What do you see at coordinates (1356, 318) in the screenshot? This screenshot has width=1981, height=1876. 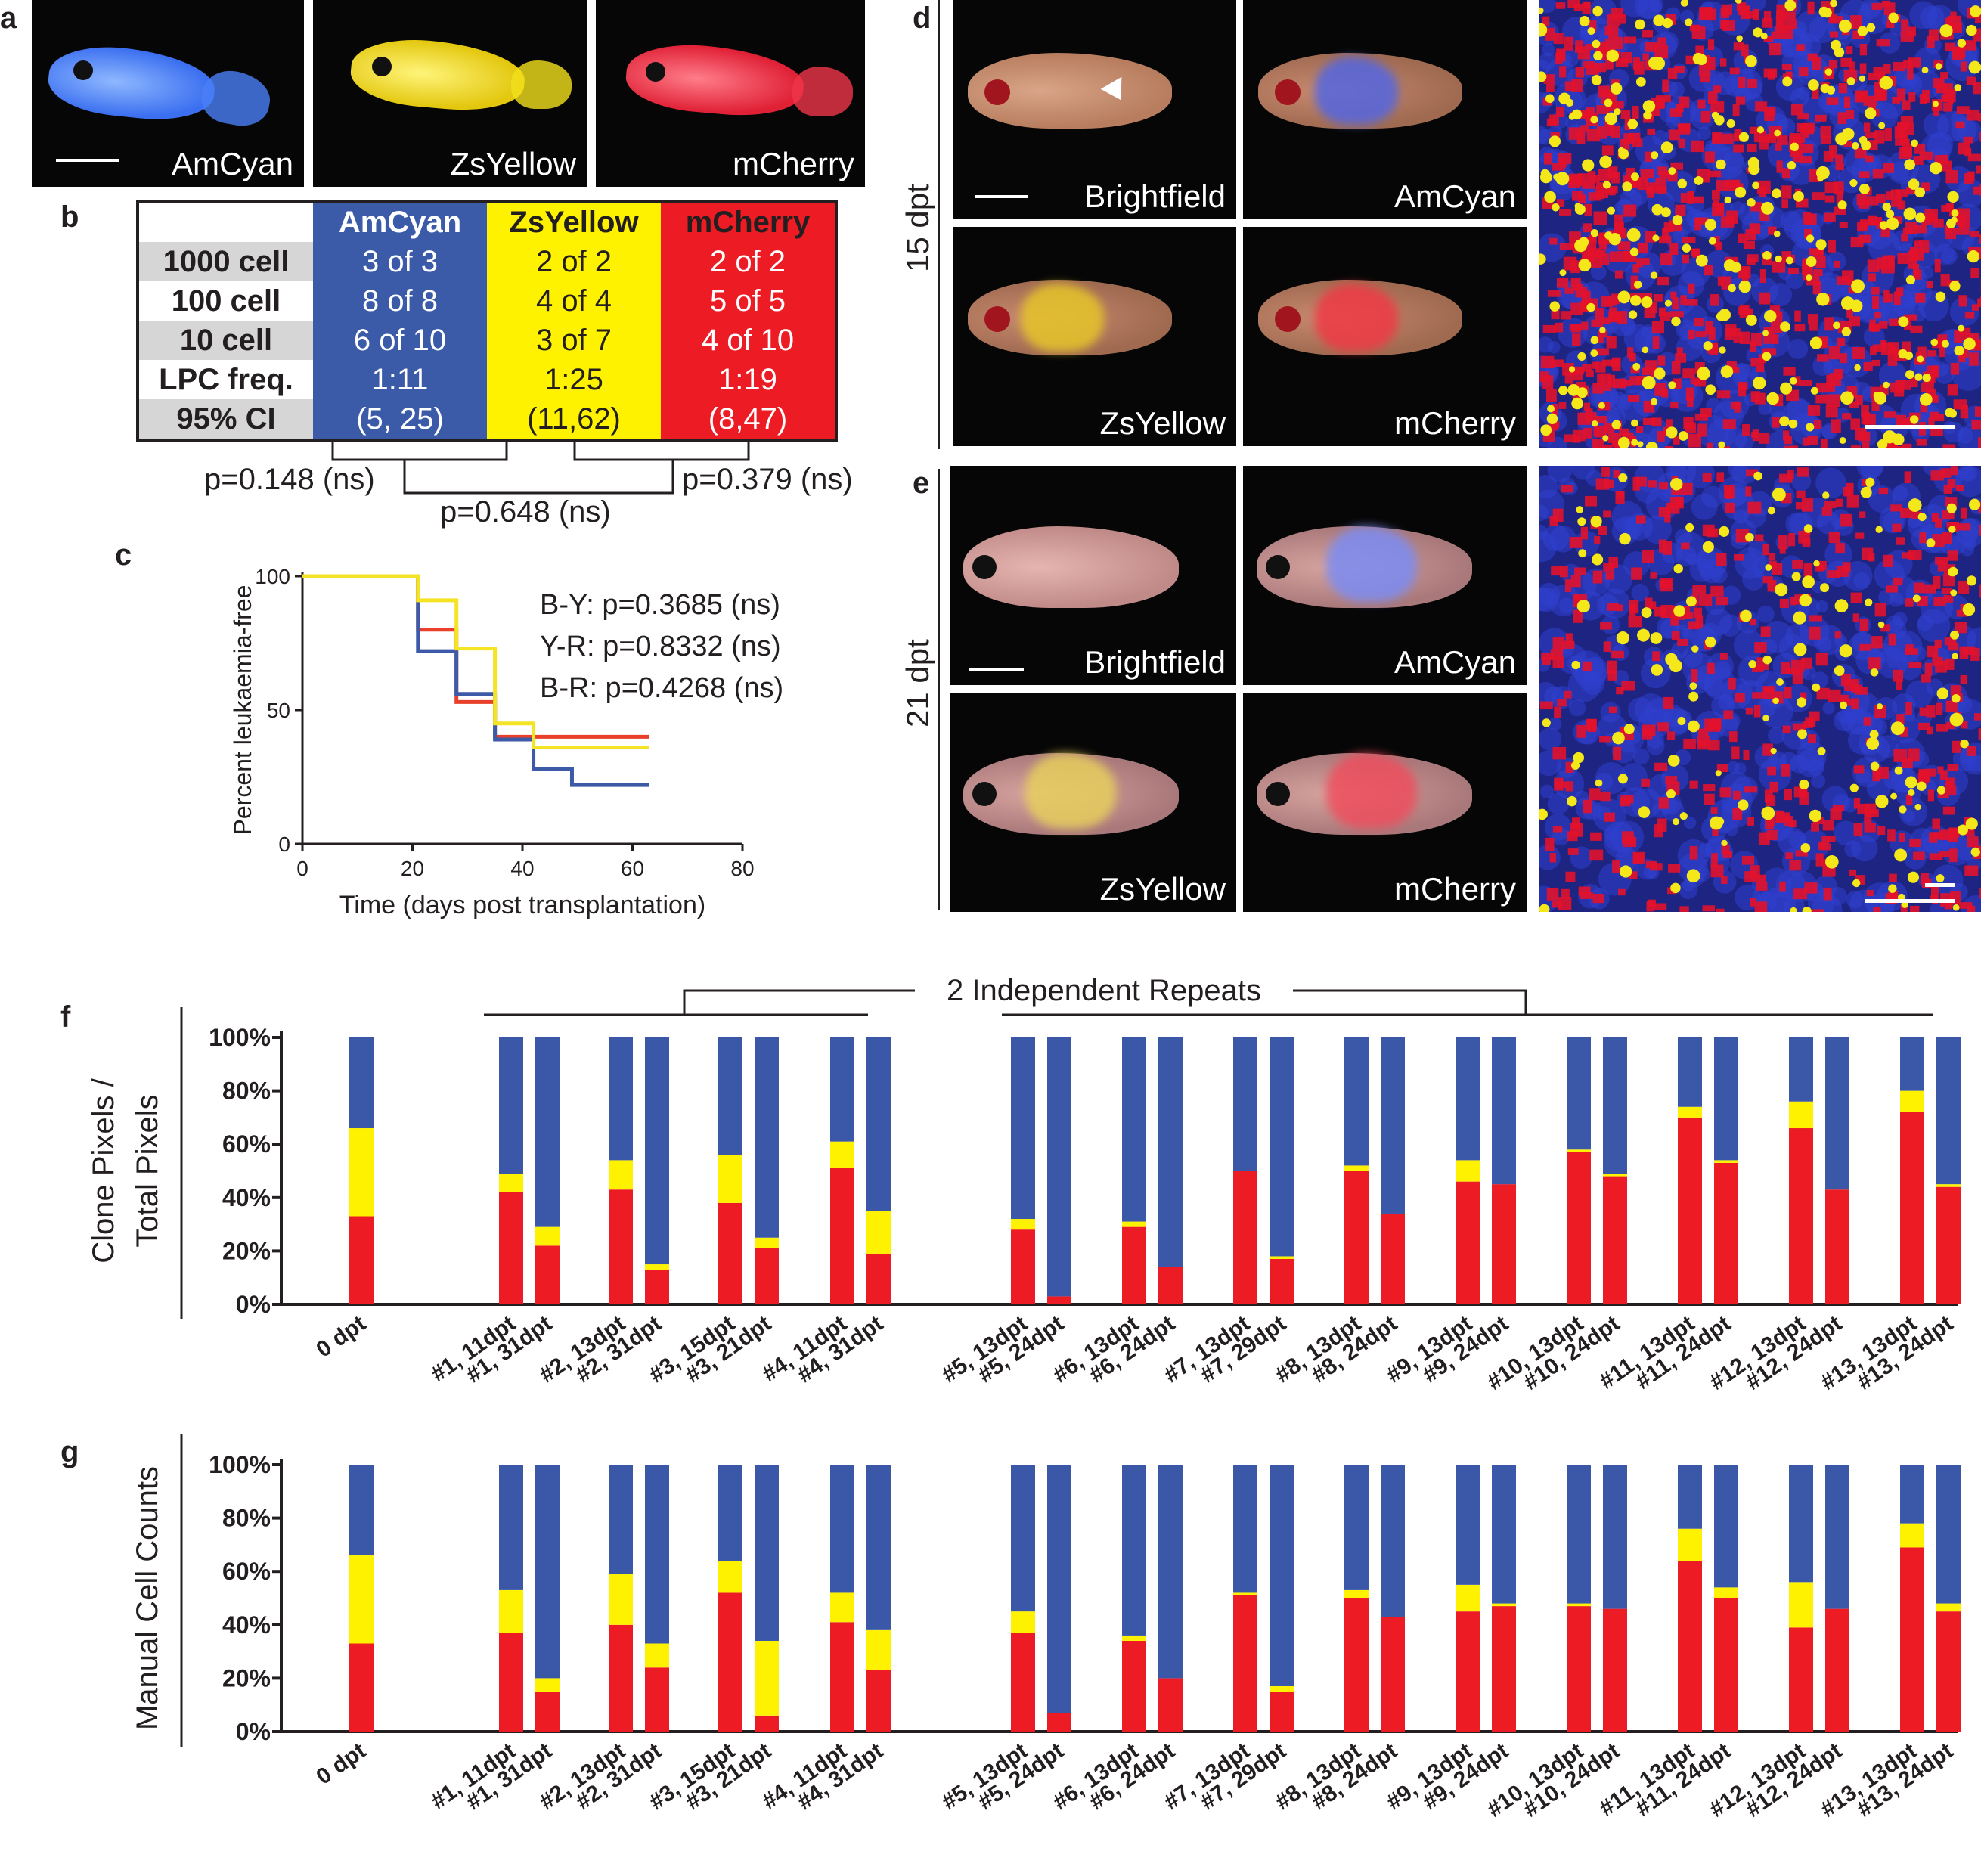 I see `fluorescence-spot` at bounding box center [1356, 318].